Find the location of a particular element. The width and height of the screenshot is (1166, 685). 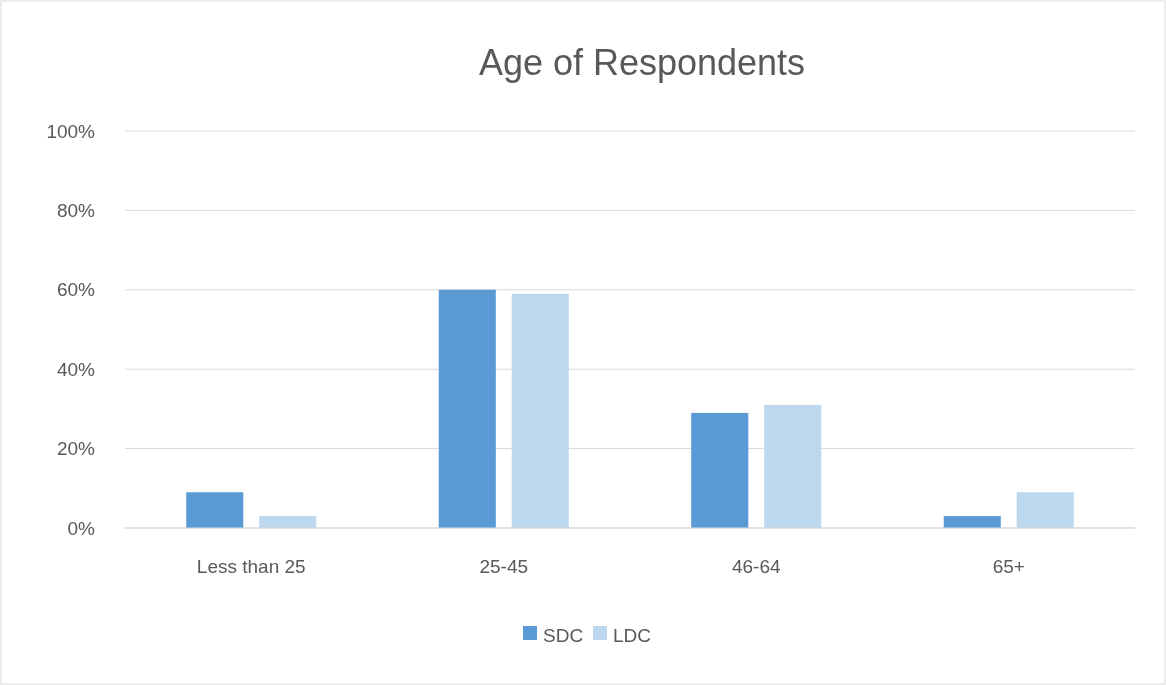

y-tick-label: 0% is located at coordinates (81, 528).